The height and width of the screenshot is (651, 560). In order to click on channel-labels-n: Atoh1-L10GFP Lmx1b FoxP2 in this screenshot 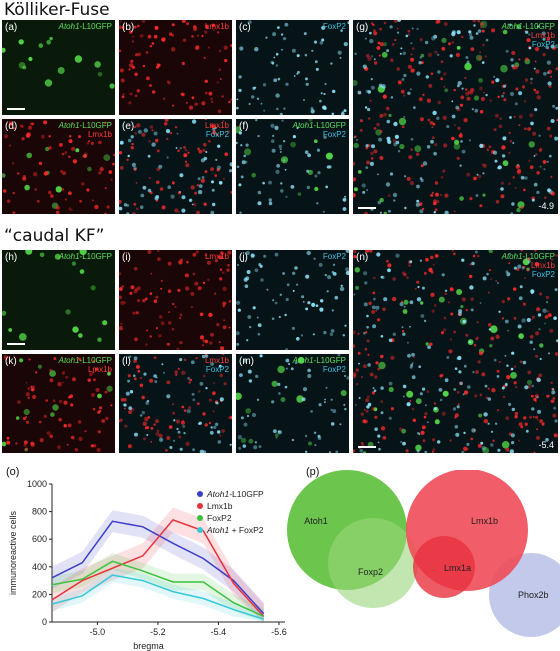, I will do `click(528, 265)`.